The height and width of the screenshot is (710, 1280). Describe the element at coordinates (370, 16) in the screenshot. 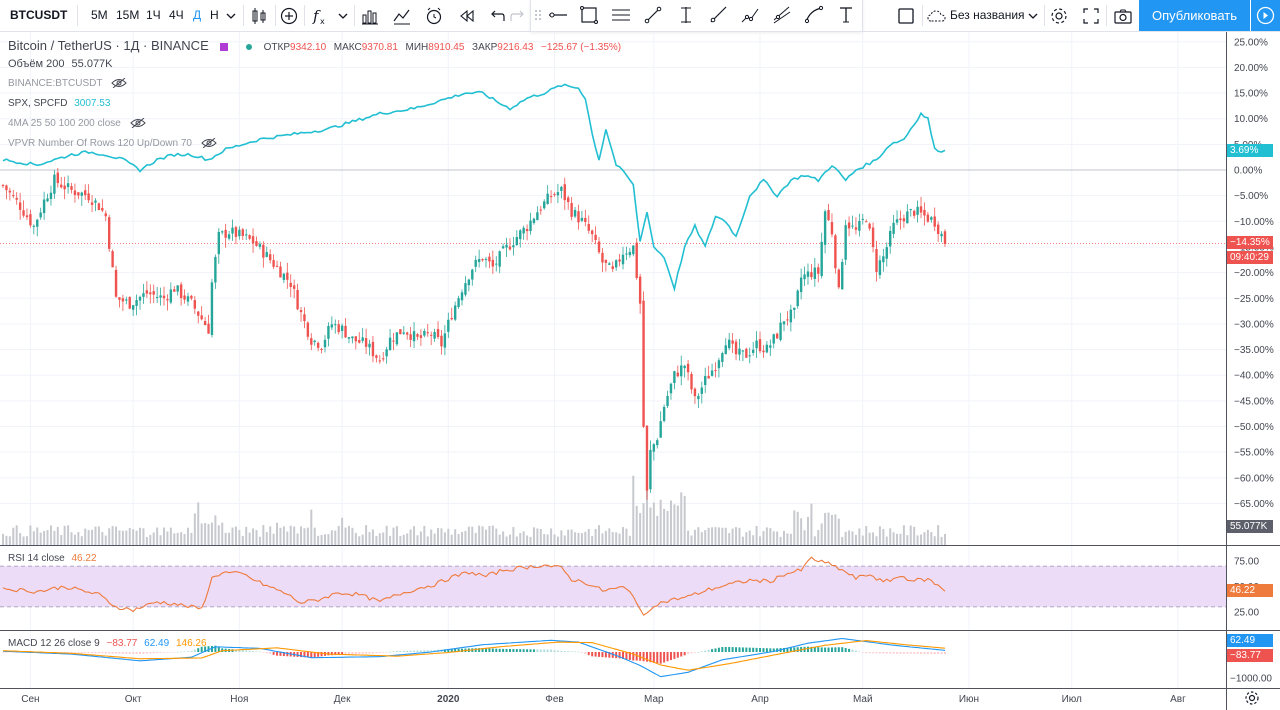

I see `financials-icon` at that location.